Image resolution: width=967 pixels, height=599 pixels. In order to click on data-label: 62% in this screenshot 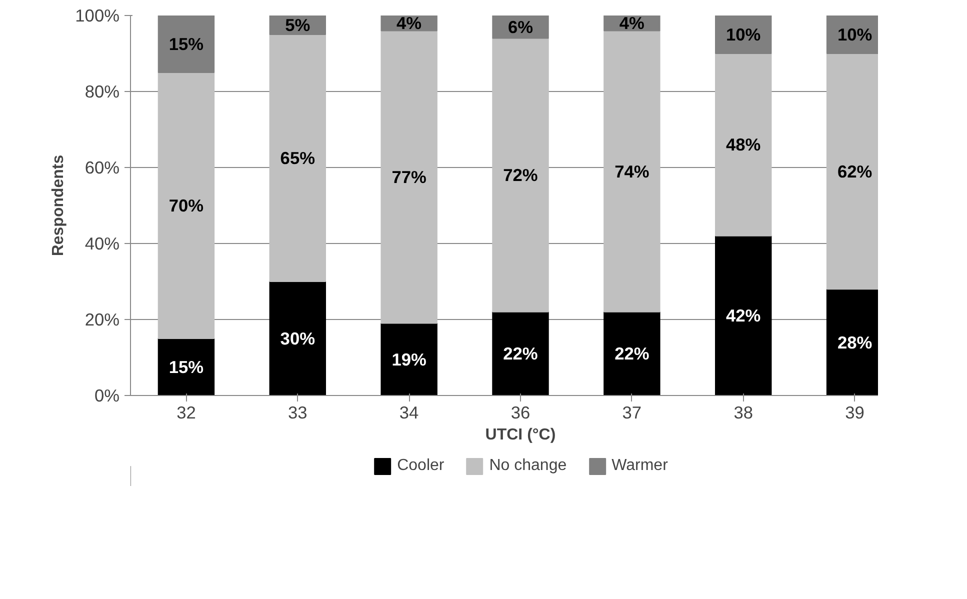, I will do `click(854, 171)`.